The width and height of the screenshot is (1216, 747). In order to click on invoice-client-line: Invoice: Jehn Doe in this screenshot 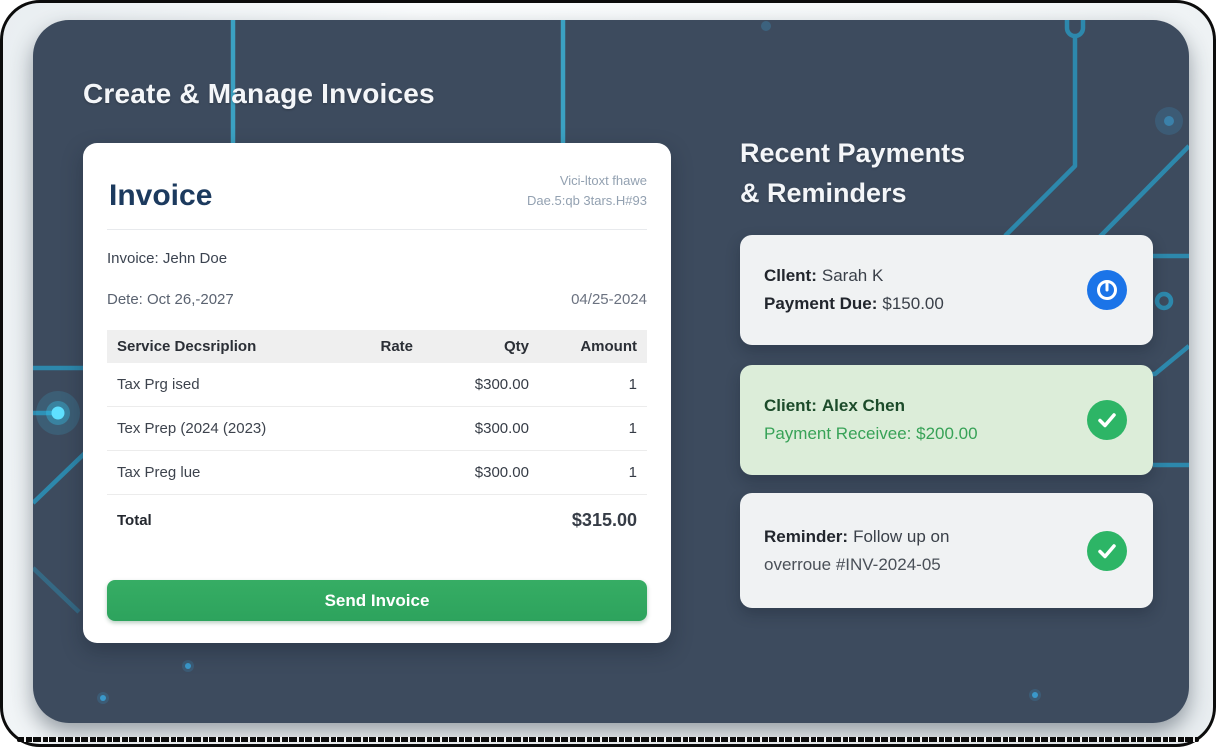, I will do `click(167, 258)`.